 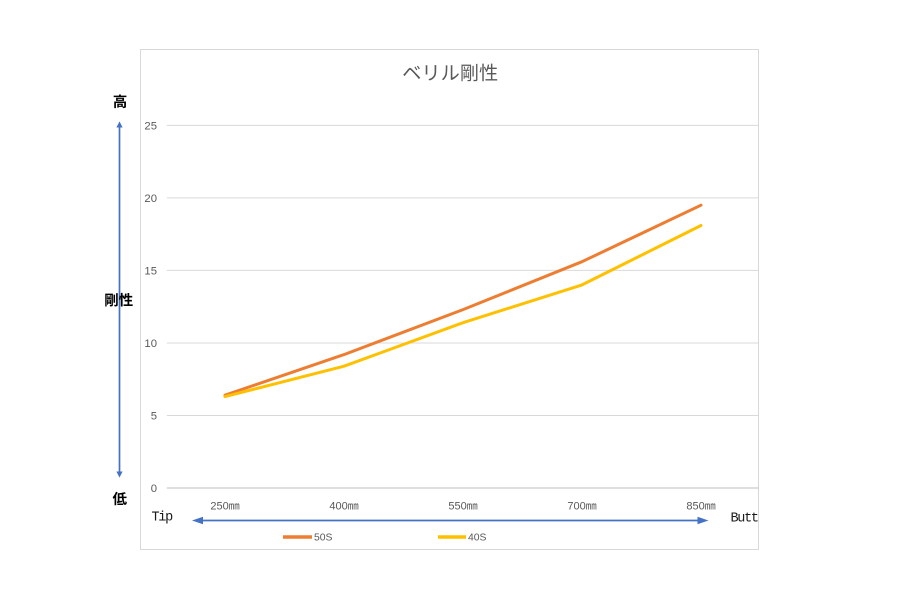 I want to click on svg-text: 5, so click(x=154, y=417).